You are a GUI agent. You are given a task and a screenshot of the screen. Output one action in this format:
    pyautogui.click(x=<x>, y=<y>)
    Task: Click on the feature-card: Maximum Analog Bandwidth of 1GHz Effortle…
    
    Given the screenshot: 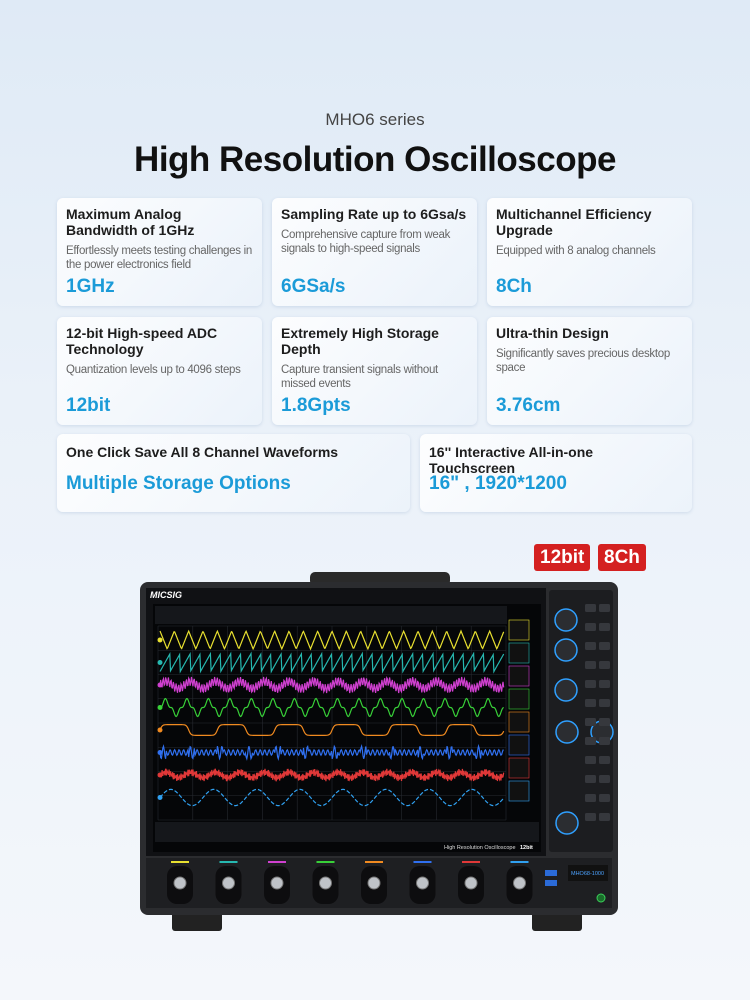 What is the action you would take?
    pyautogui.click(x=159, y=252)
    